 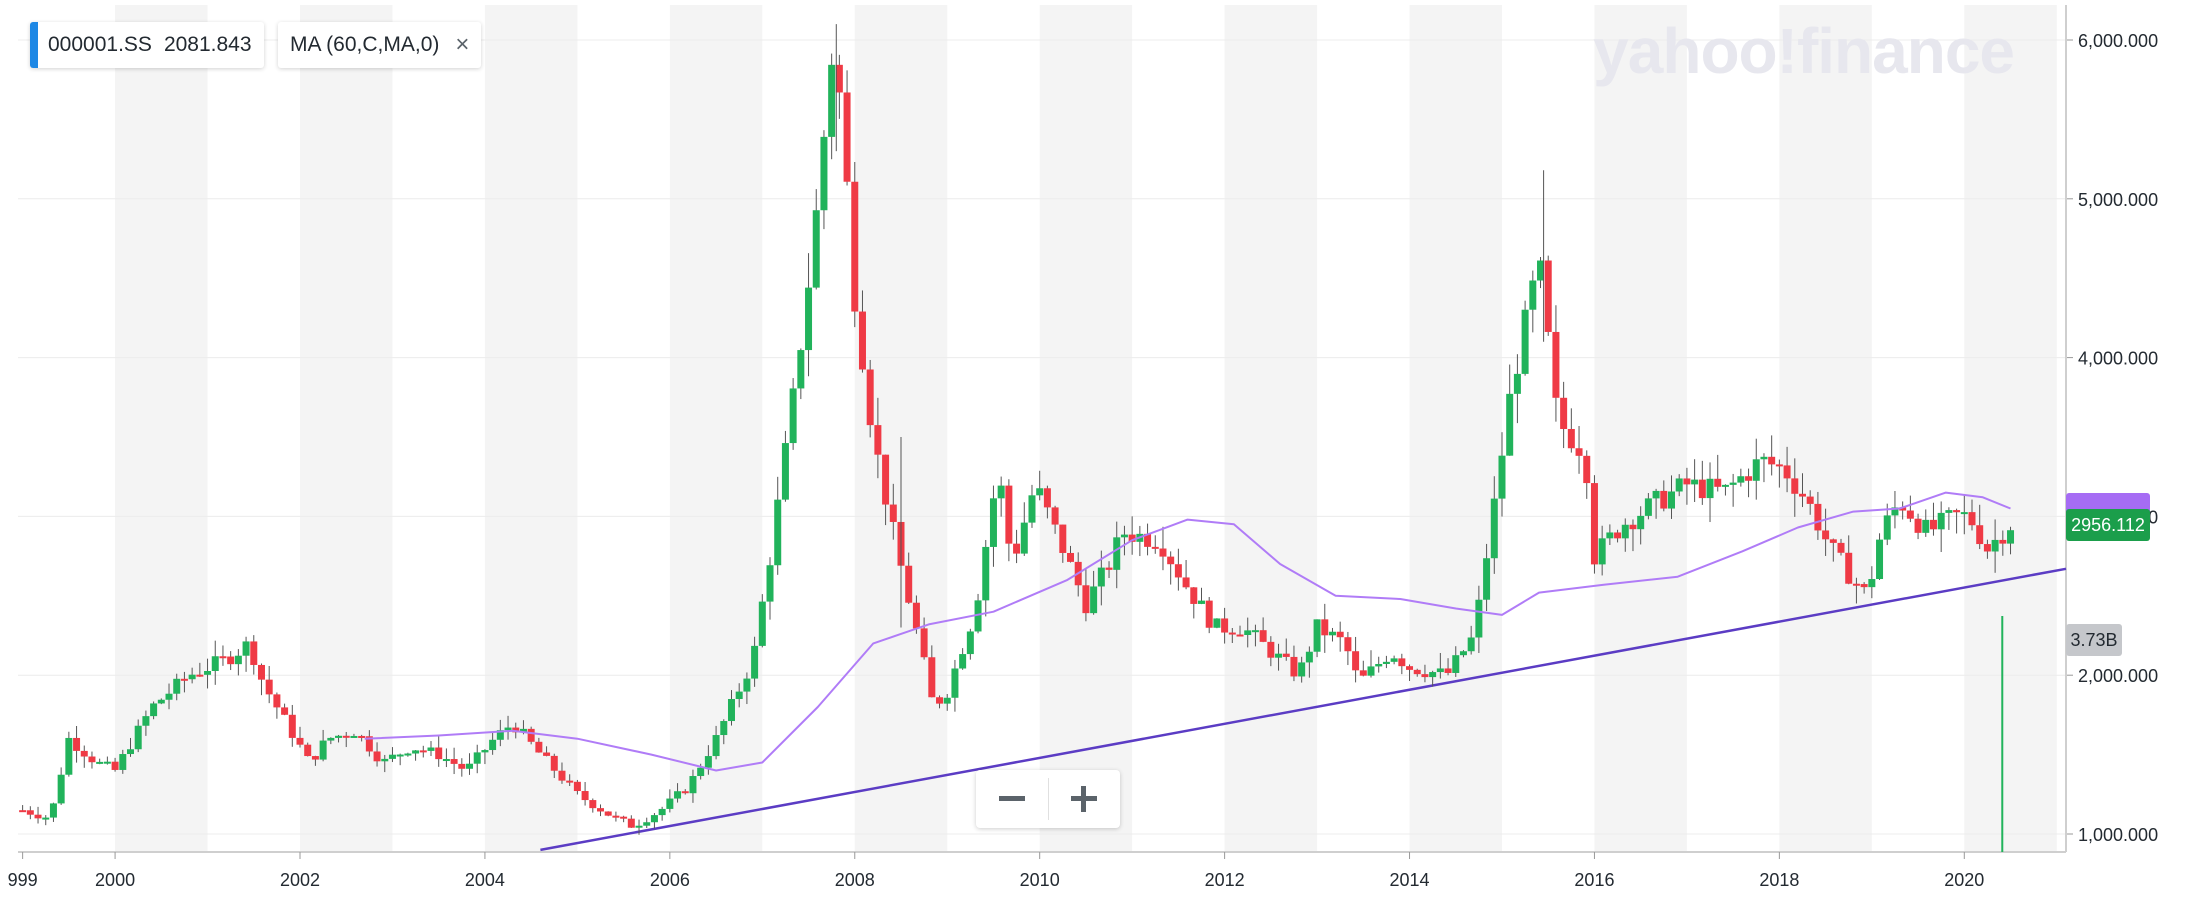 I want to click on legend-indicator: MA (60,C,MA,0) ×, so click(x=380, y=45).